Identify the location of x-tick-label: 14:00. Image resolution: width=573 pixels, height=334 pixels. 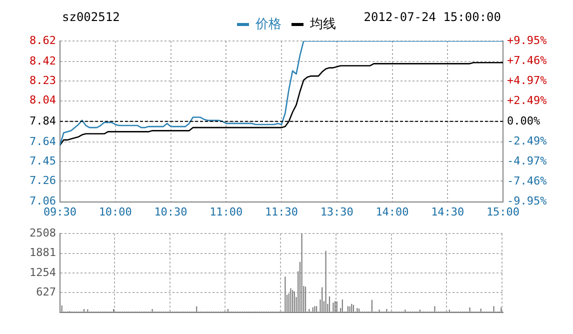
(392, 211).